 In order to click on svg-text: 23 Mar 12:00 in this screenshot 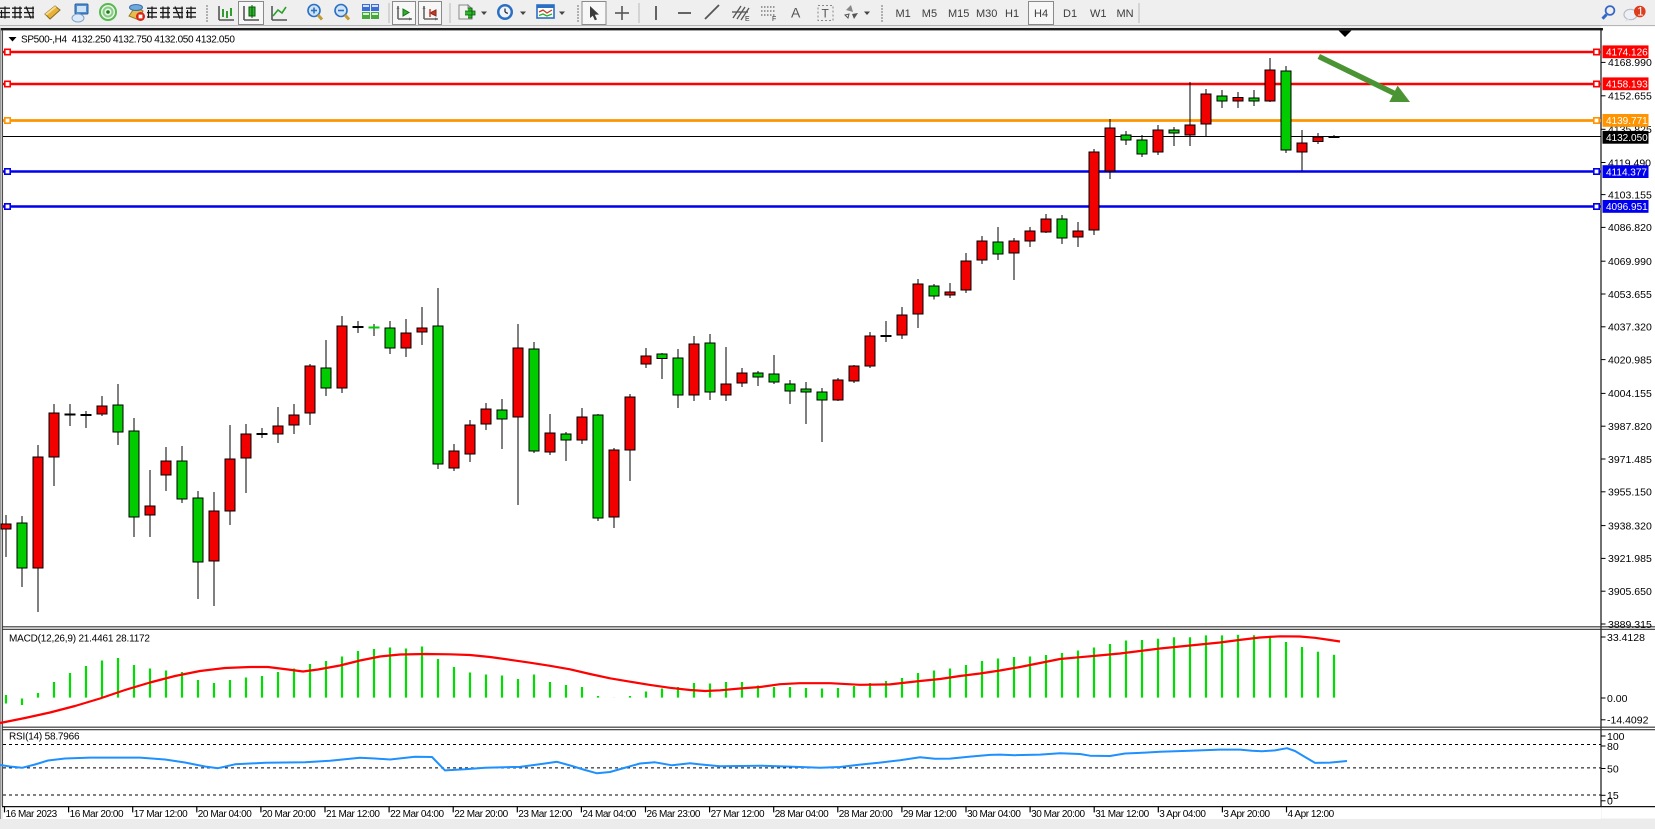, I will do `click(545, 814)`.